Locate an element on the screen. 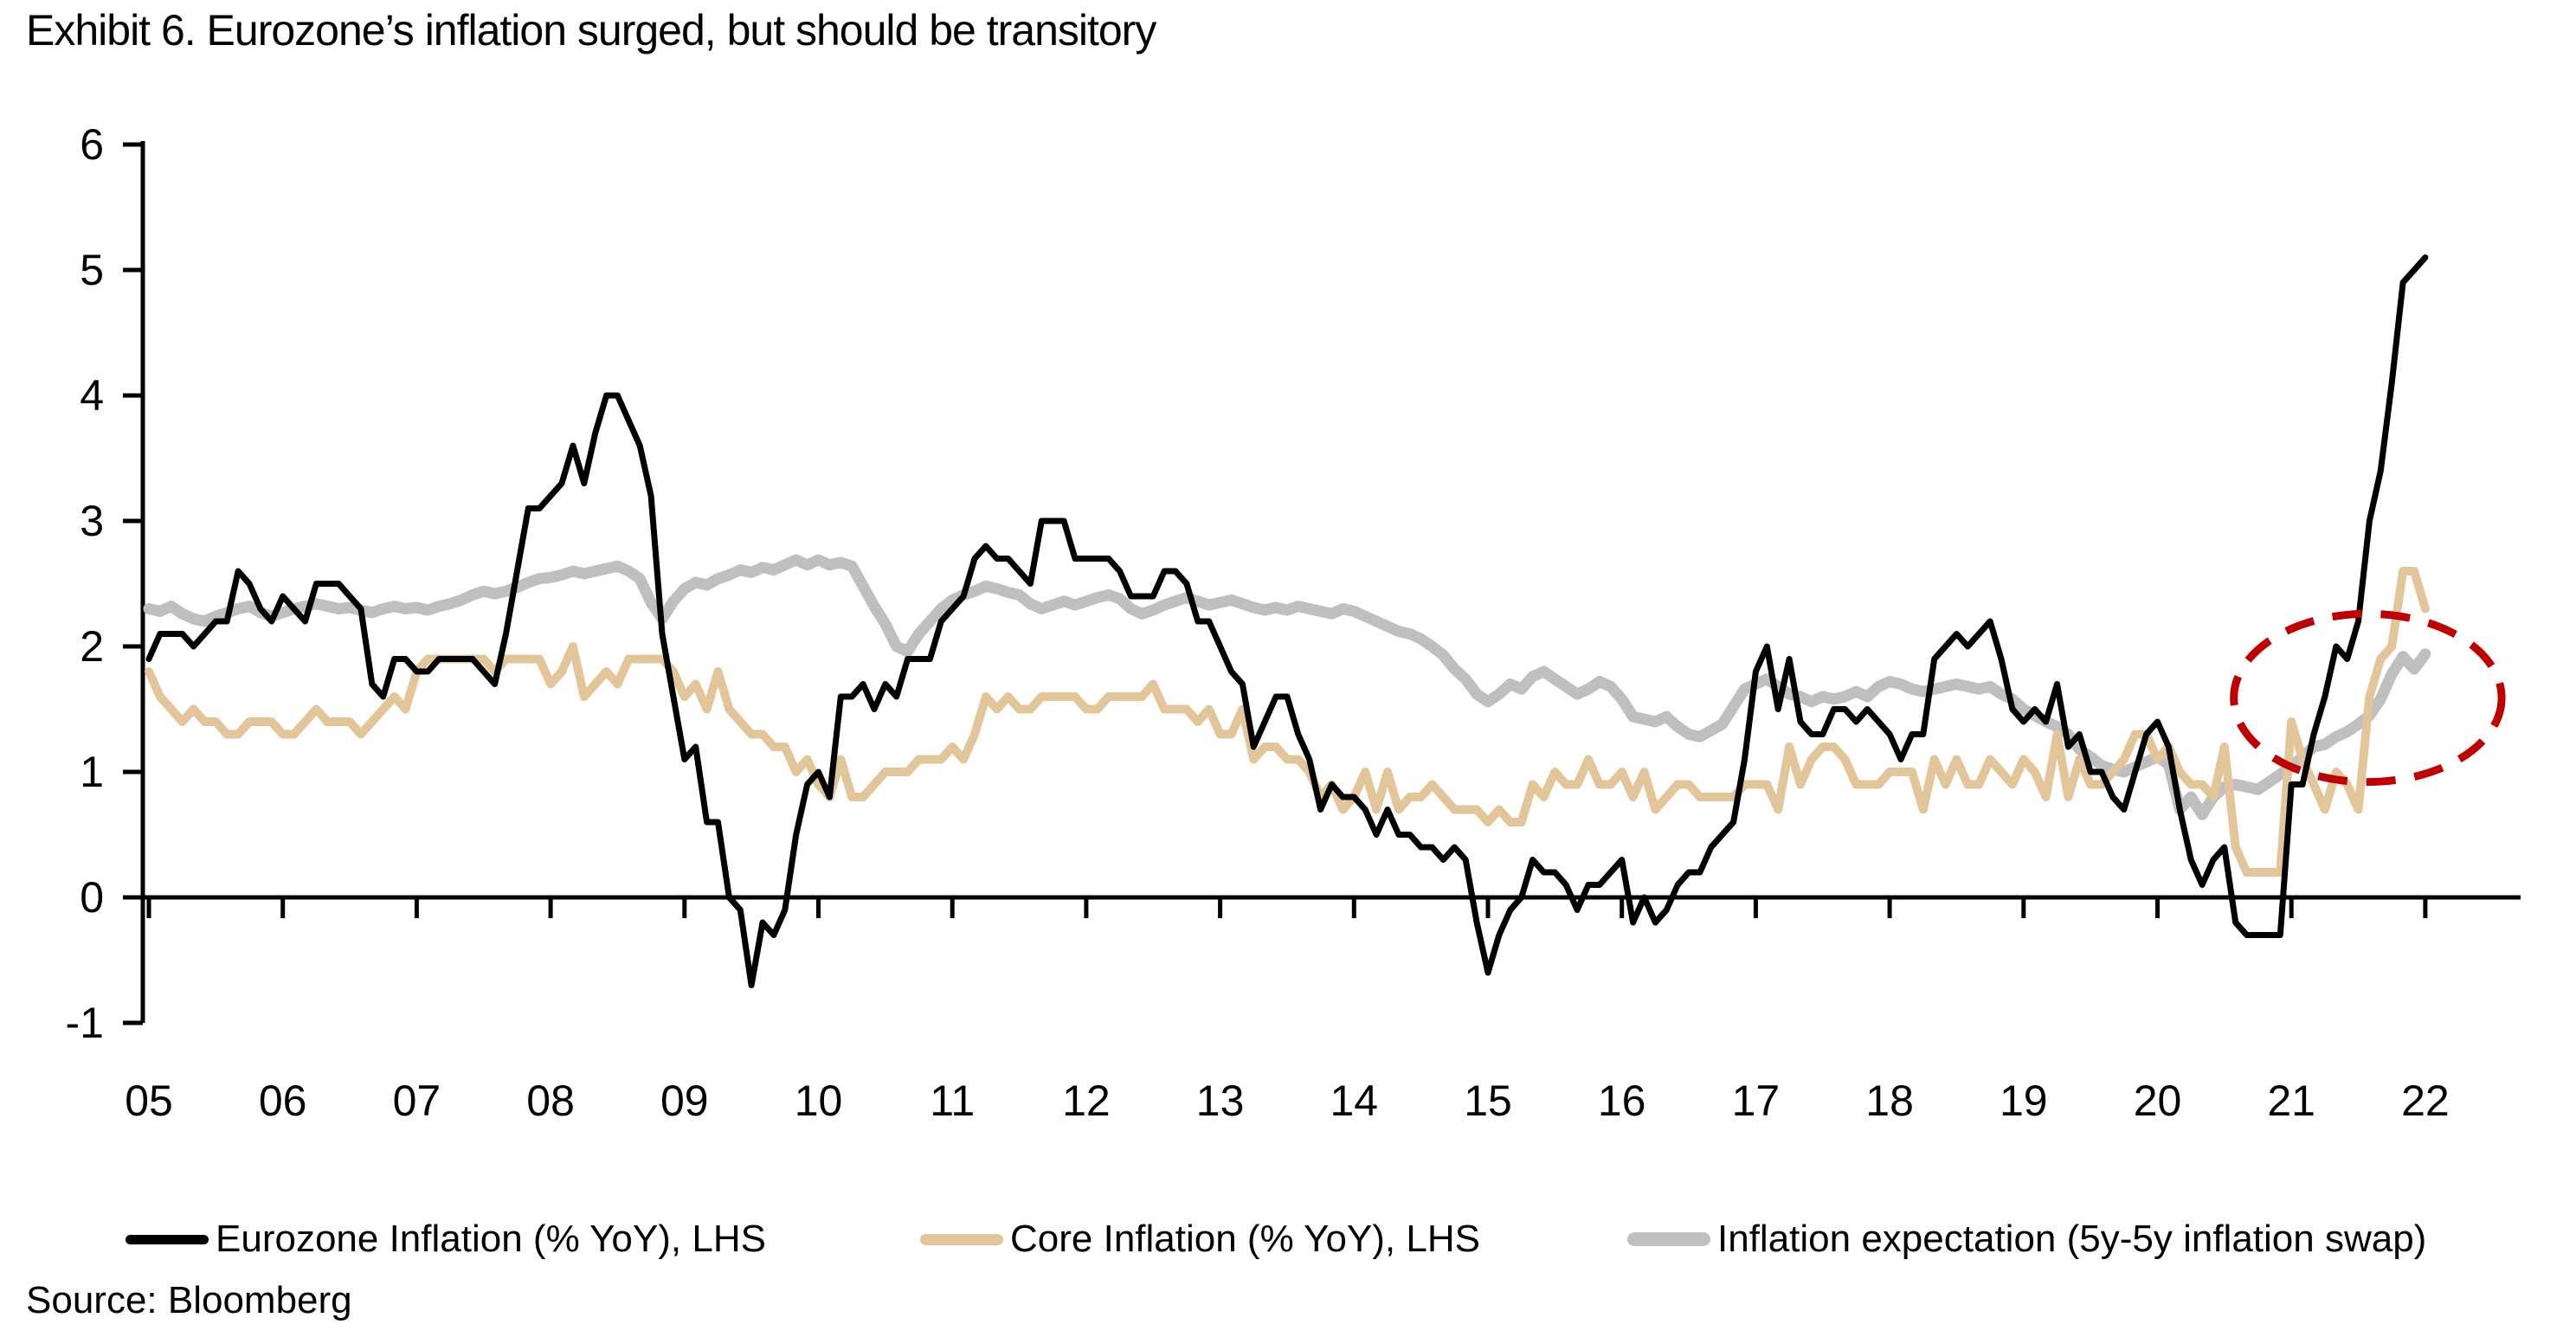 This screenshot has width=2576, height=1337. x-tick-label: 06 is located at coordinates (283, 1101).